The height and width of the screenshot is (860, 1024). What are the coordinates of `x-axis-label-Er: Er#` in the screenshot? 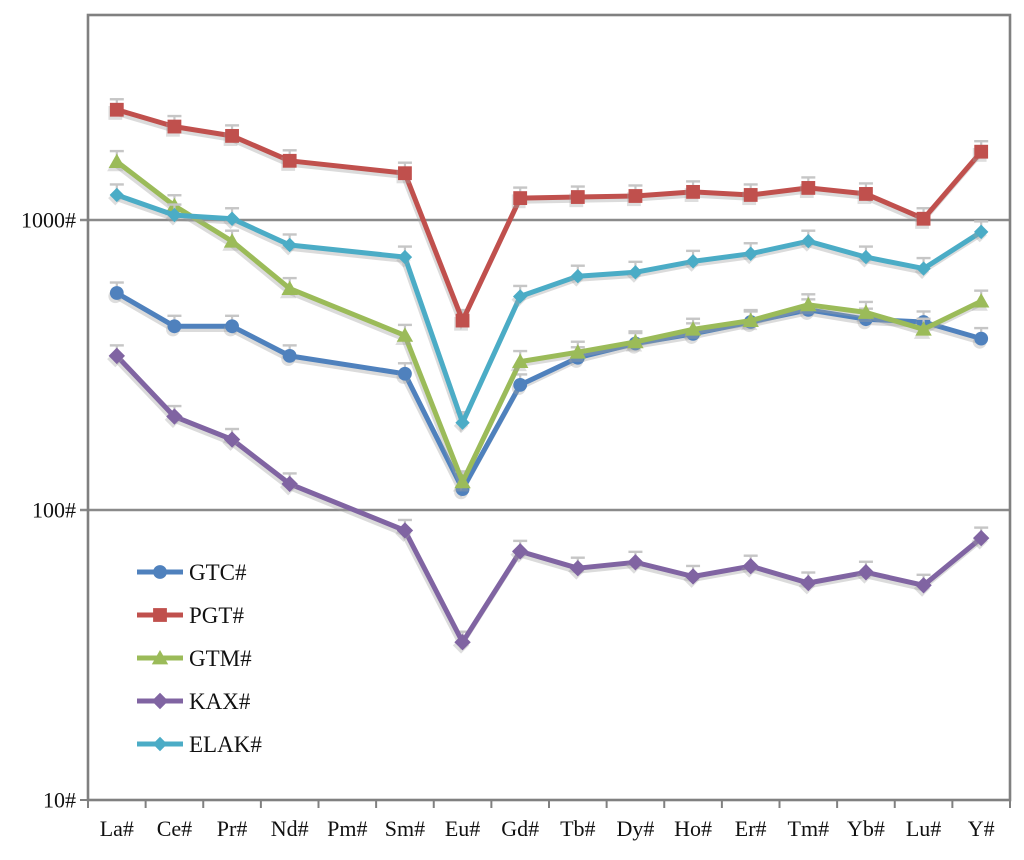 It's located at (751, 828).